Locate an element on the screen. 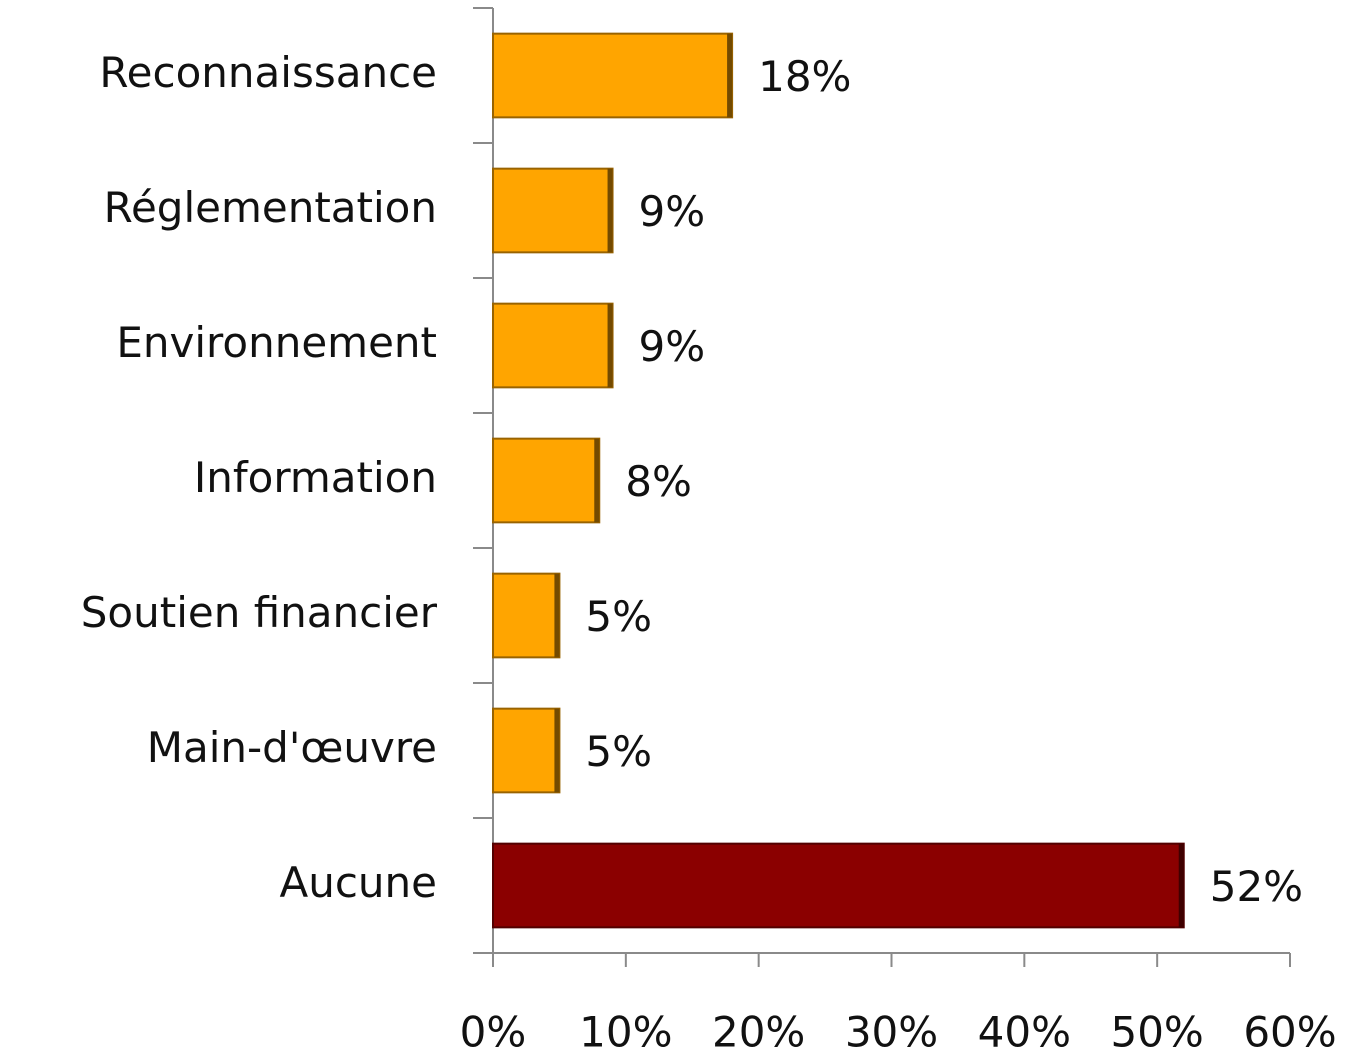 Image resolution: width=1354 pixels, height=1061 pixels. y-tick-label: Soutien financier is located at coordinates (259, 612).